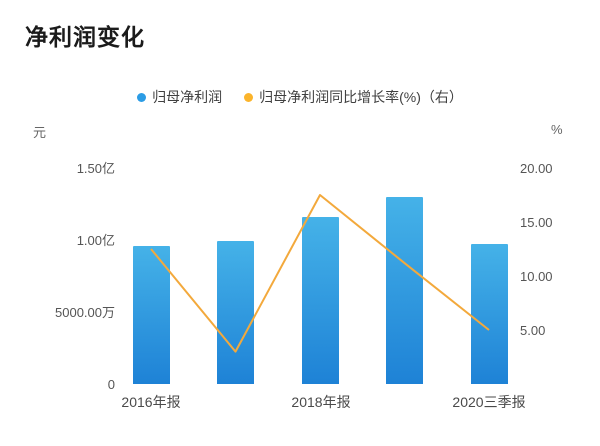 Image resolution: width=600 pixels, height=446 pixels. What do you see at coordinates (85, 37) in the screenshot?
I see `chart-title: 净利润变化` at bounding box center [85, 37].